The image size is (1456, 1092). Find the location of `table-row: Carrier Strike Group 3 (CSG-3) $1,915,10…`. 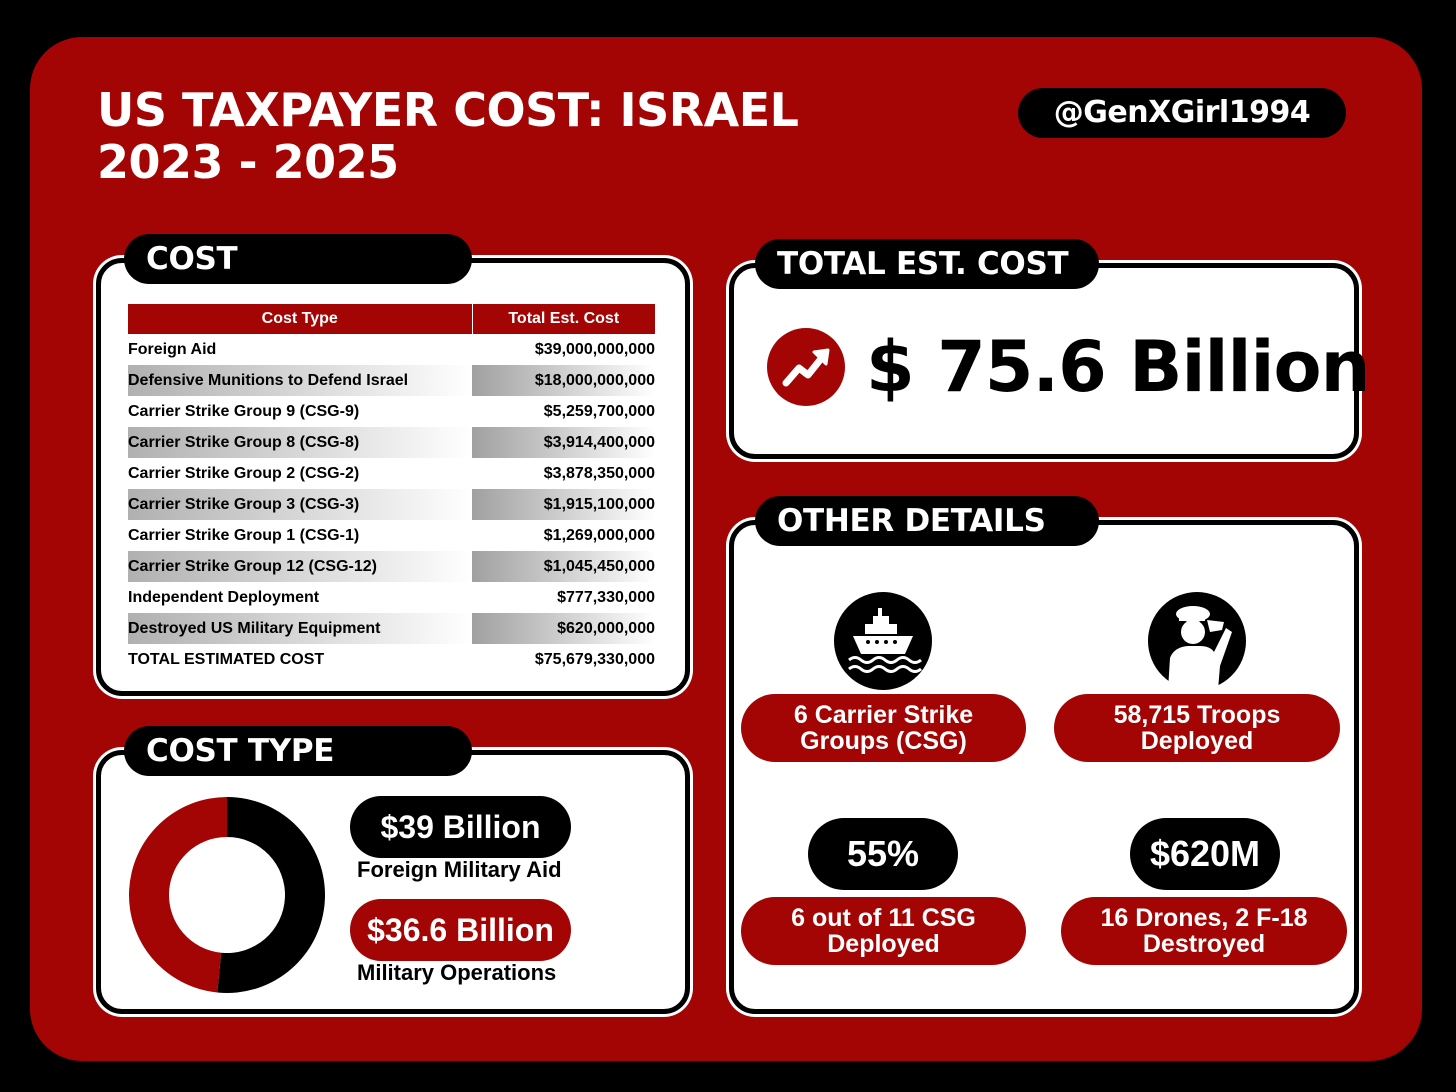

table-row: Carrier Strike Group 3 (CSG-3) $1,915,10… is located at coordinates (391, 504).